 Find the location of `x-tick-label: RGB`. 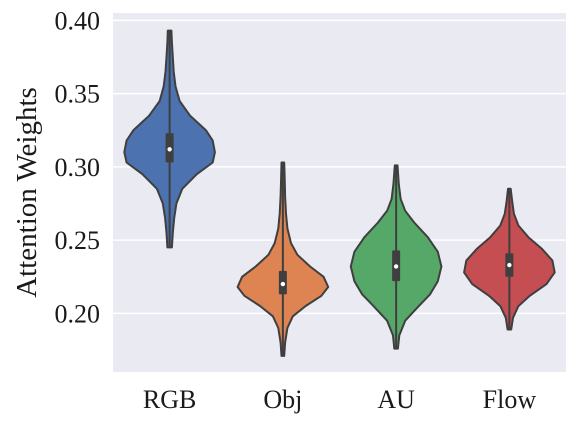

x-tick-label: RGB is located at coordinates (169, 399).